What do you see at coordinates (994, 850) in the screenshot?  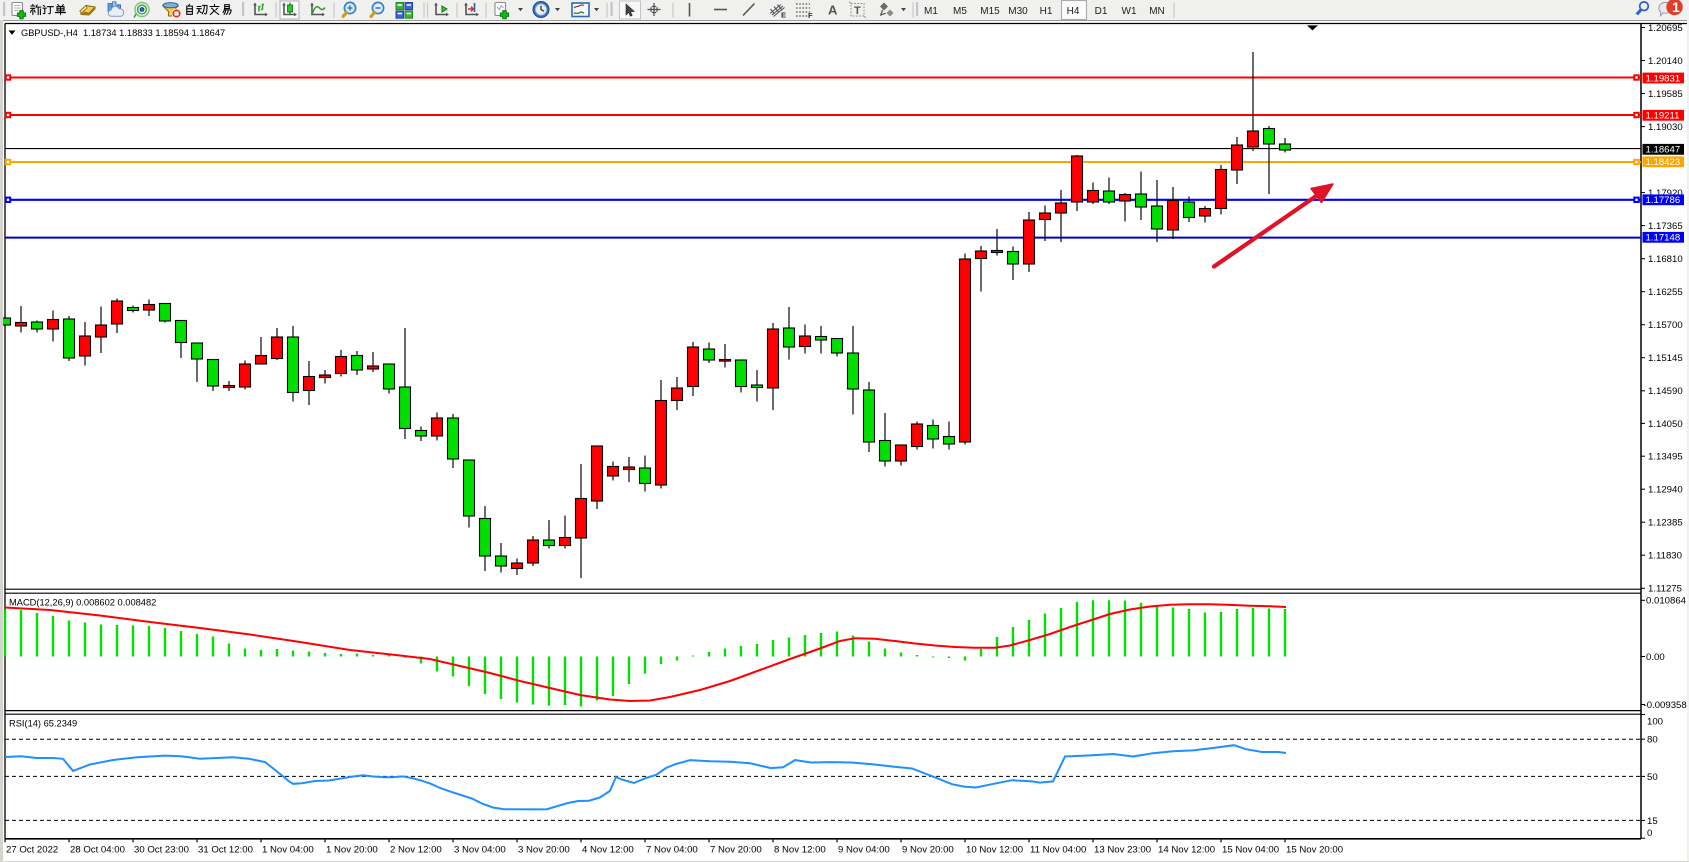 I see `svg-text: 10 Nov 12:00` at bounding box center [994, 850].